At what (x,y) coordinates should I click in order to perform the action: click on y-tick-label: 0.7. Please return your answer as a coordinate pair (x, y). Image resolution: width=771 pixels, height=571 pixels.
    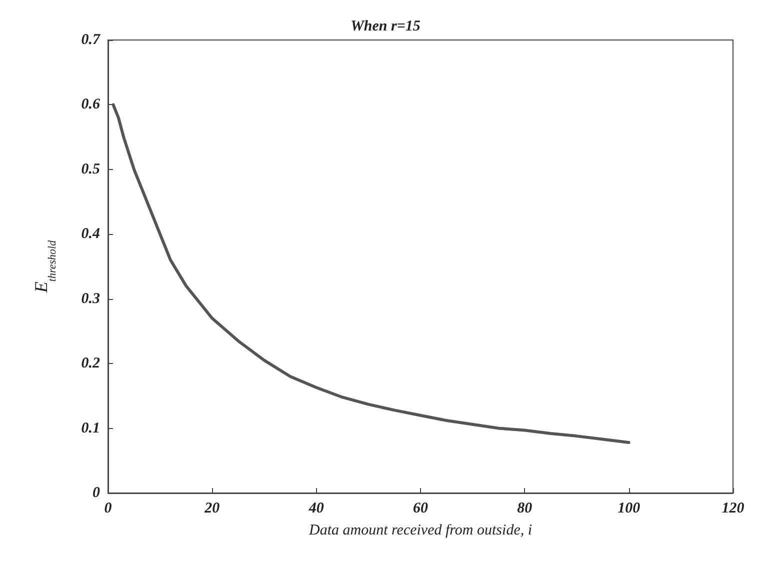
    Looking at the image, I should click on (90, 40).